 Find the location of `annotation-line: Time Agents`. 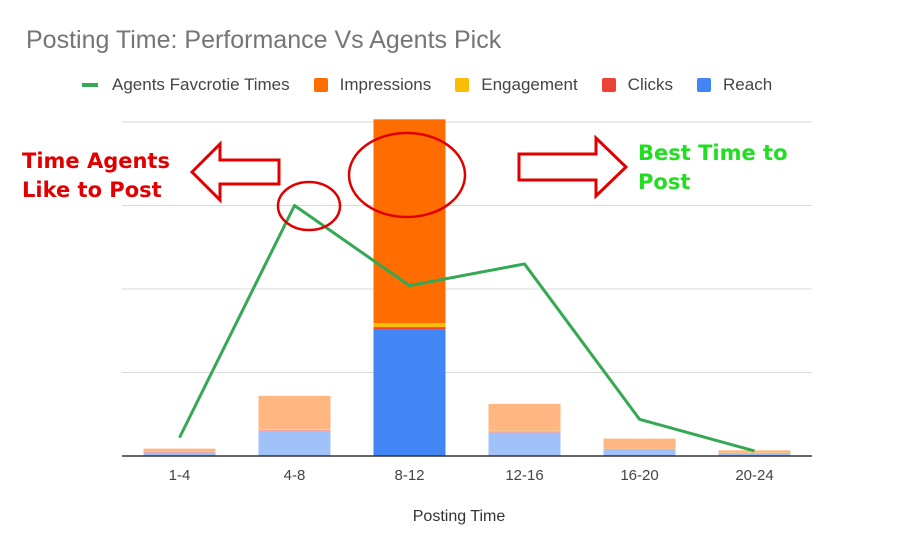

annotation-line: Time Agents is located at coordinates (96, 161).